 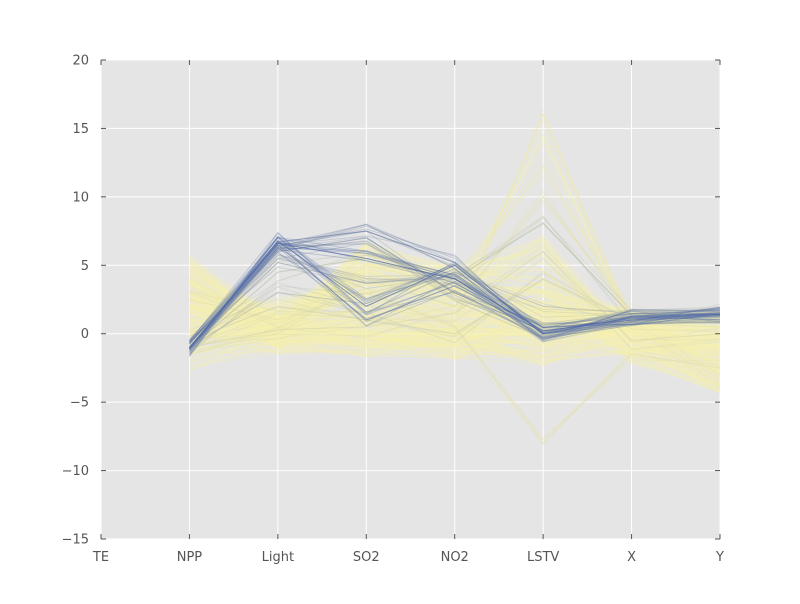 I want to click on y-tick-label: 5, so click(x=85, y=266).